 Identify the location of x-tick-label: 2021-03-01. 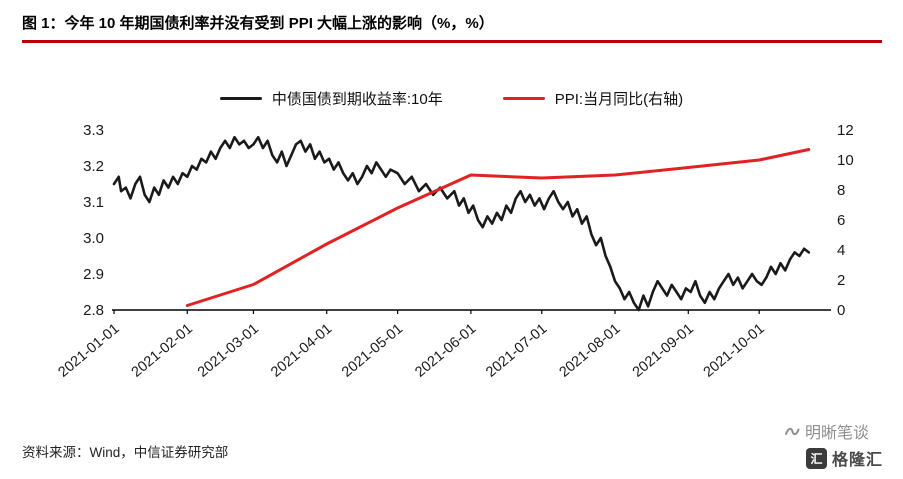
(228, 351).